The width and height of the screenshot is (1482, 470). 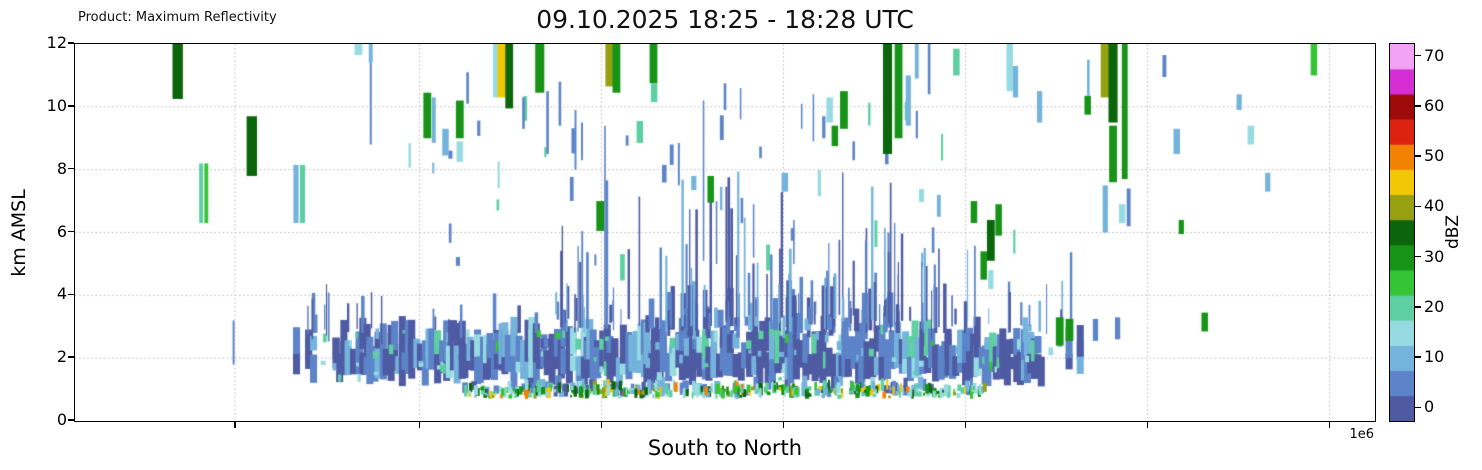 I want to click on colorbar-tick-label: 70, so click(x=1434, y=55).